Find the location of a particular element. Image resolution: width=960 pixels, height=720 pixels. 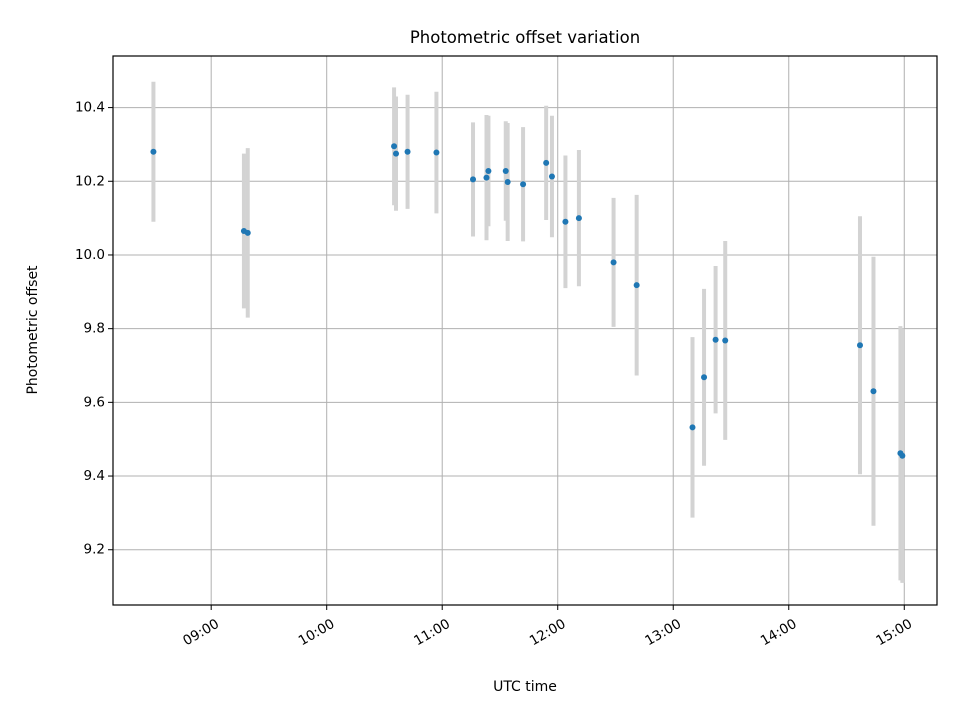

y-tick-label: 9.2 is located at coordinates (94, 550).